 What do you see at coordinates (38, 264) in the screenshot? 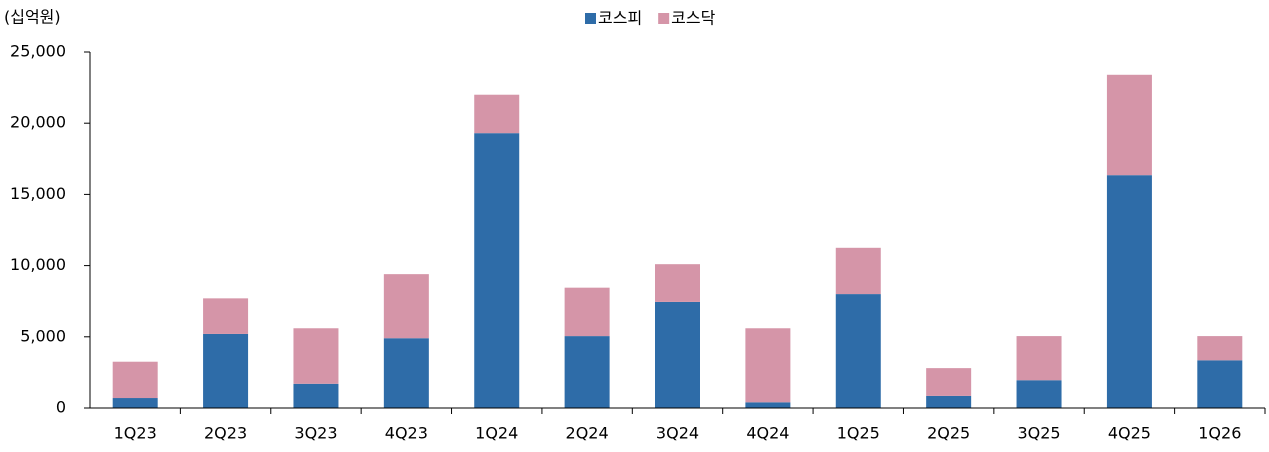
I see `y-tick-label: 10,000` at bounding box center [38, 264].